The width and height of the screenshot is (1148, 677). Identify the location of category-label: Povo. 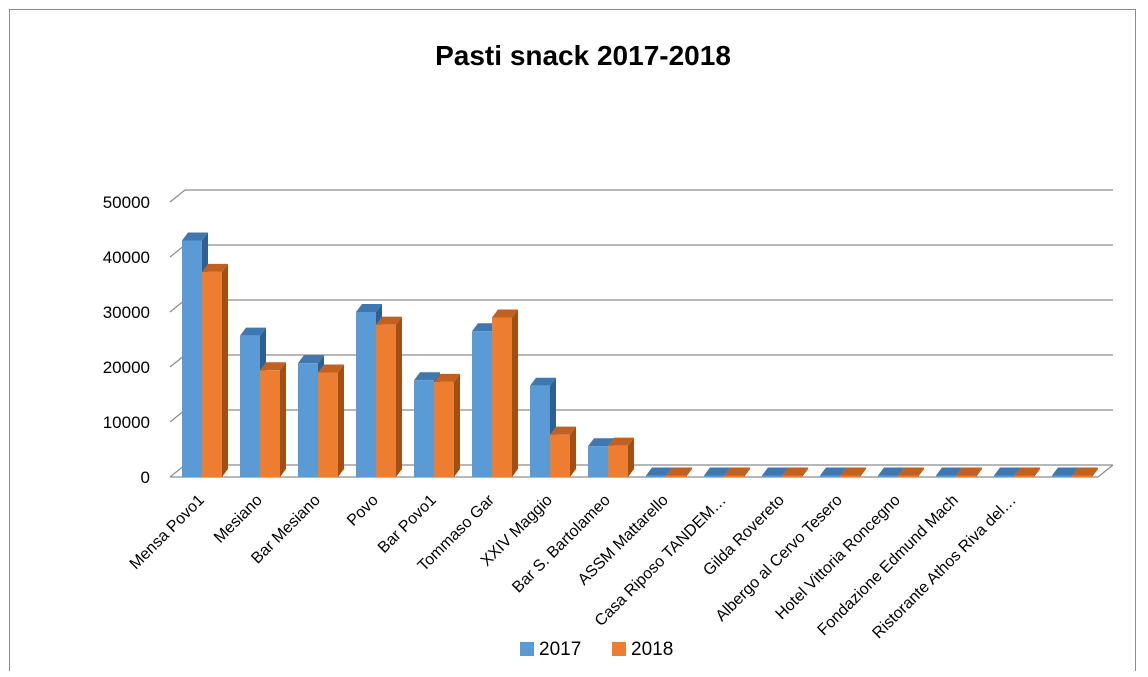
(363, 511).